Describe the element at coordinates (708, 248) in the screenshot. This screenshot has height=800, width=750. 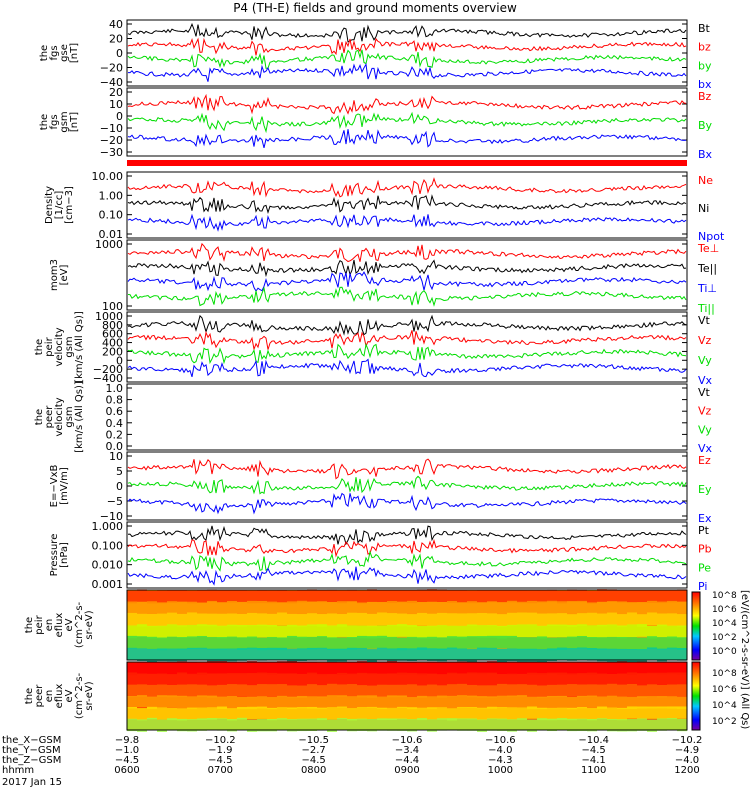
I see `legend-Te⊥: Te⊥` at that location.